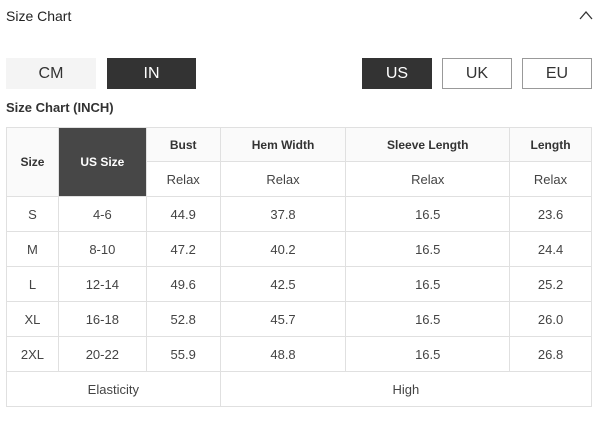 The image size is (612, 421). I want to click on table-row: S 4-6 44.9 37.8 16.5 23.6, so click(299, 214).